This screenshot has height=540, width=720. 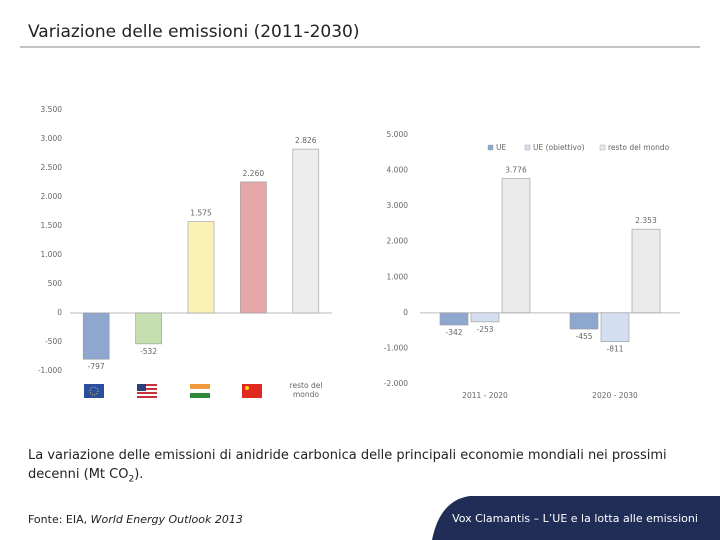 What do you see at coordinates (59, 519) in the screenshot?
I see `source-text: Fonte: EIA,` at bounding box center [59, 519].